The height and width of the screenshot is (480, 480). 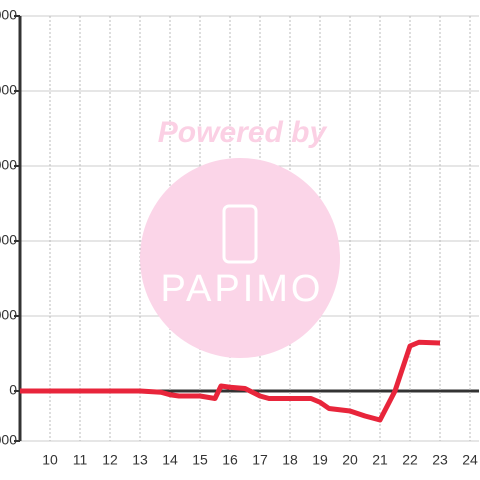 I want to click on watermark-icon, so click(x=240, y=234).